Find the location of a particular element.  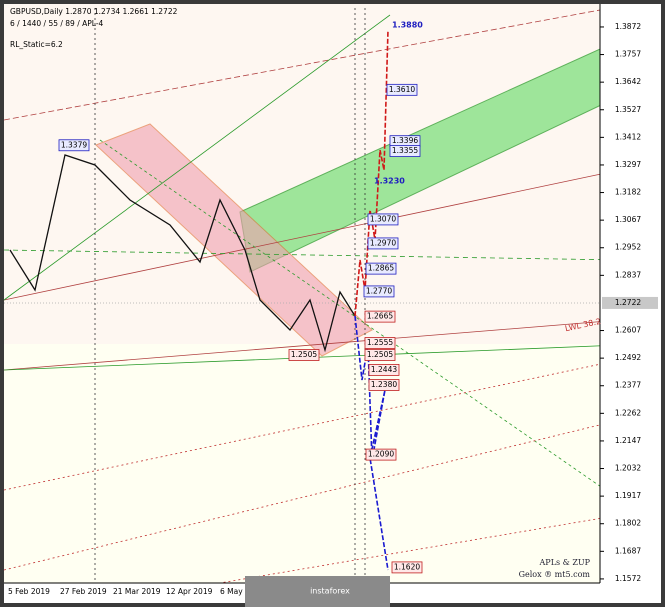

price-tick-label: 1.3872 is located at coordinates (628, 26).